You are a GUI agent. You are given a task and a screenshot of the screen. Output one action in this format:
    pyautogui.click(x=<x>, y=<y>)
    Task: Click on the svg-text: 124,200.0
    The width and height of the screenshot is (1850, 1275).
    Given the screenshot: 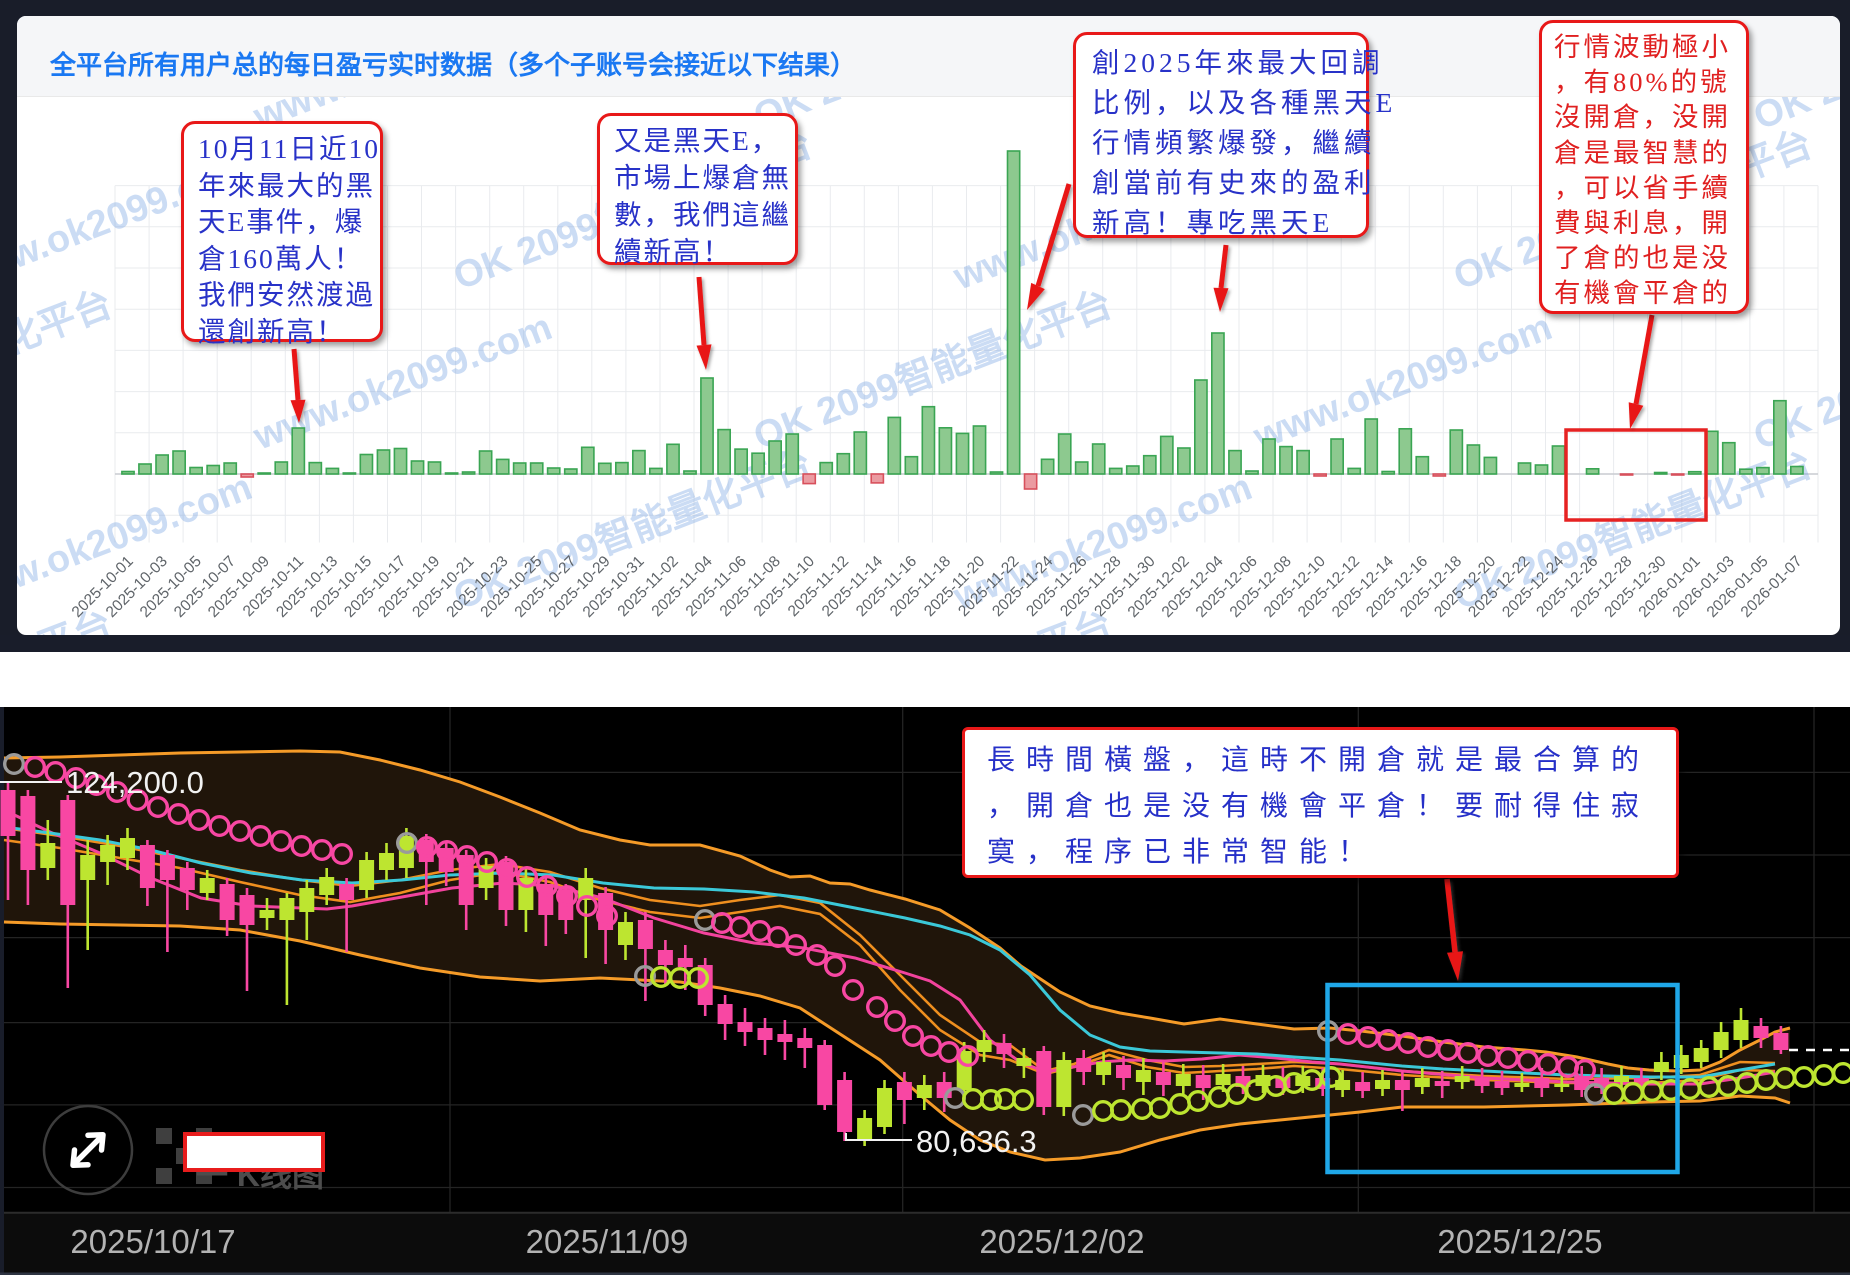 What is the action you would take?
    pyautogui.click(x=135, y=782)
    